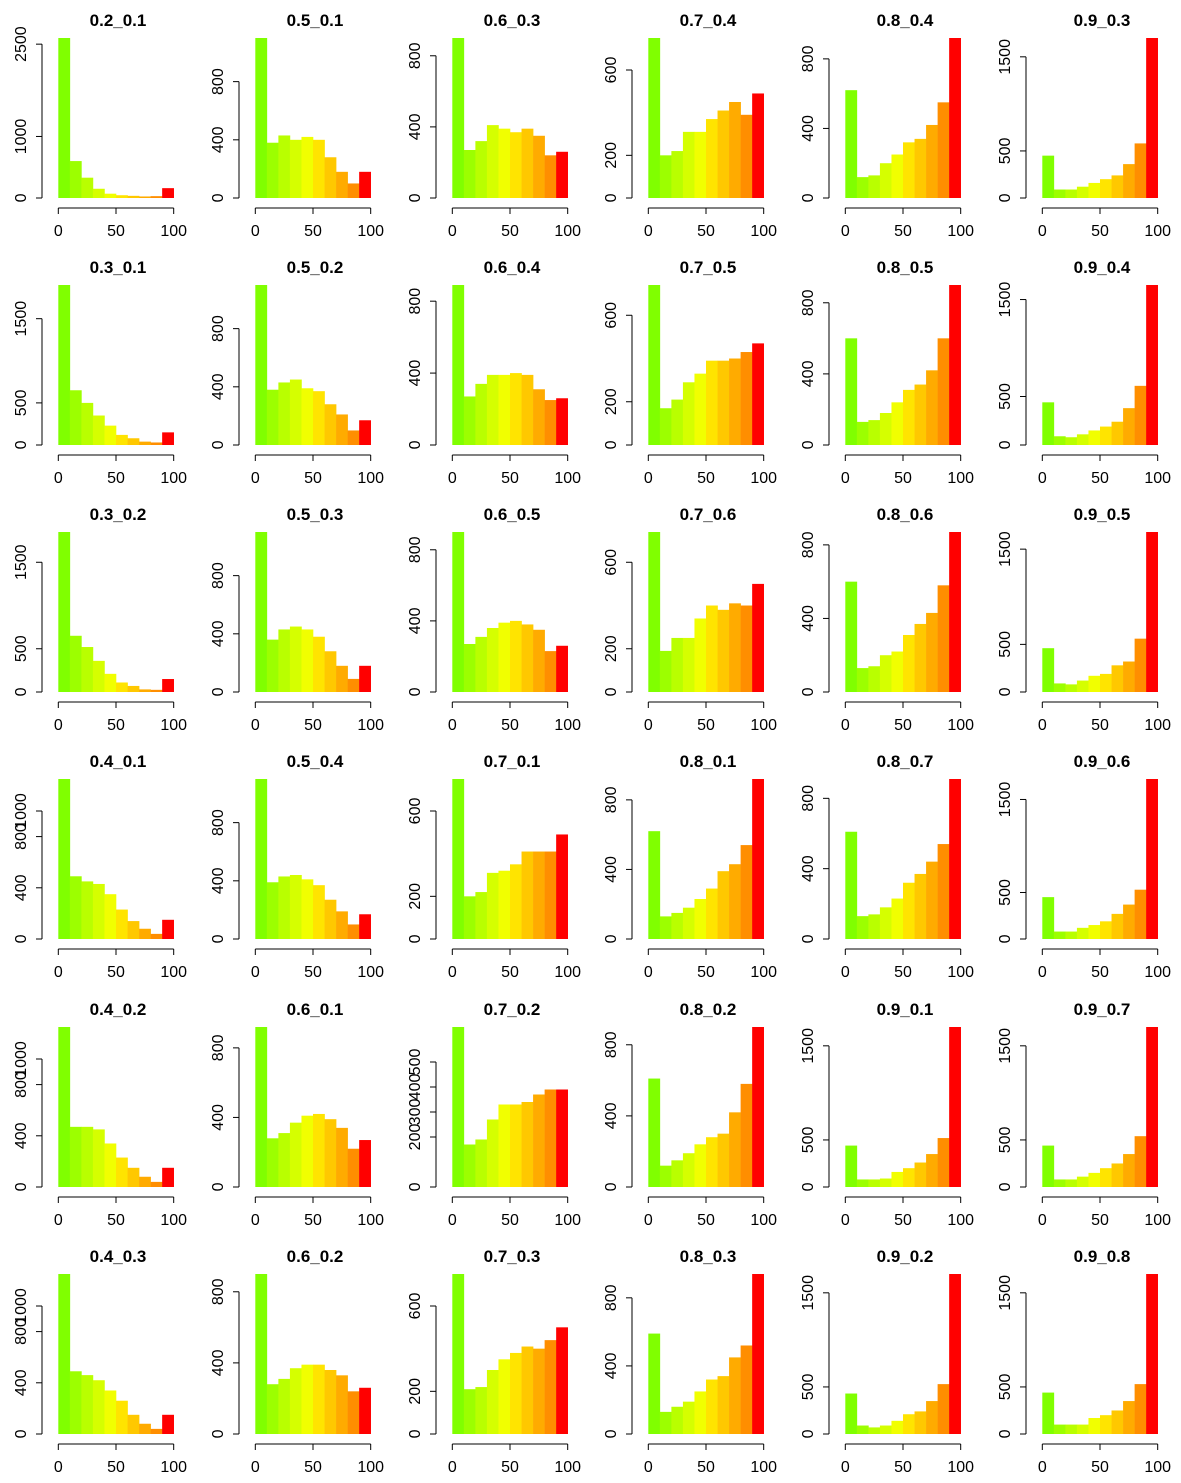 The image size is (1181, 1483). Describe the element at coordinates (314, 1256) in the screenshot. I see `panel-title: 0.6_0.2` at that location.